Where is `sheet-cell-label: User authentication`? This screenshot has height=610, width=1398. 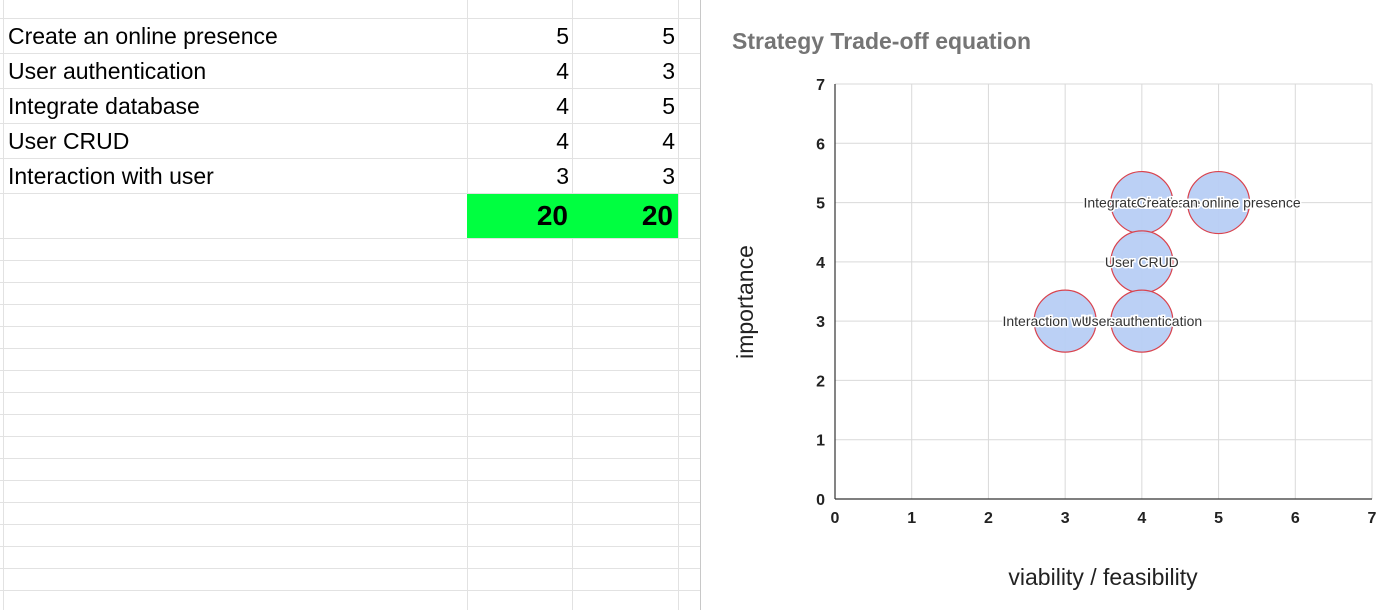 sheet-cell-label: User authentication is located at coordinates (107, 71).